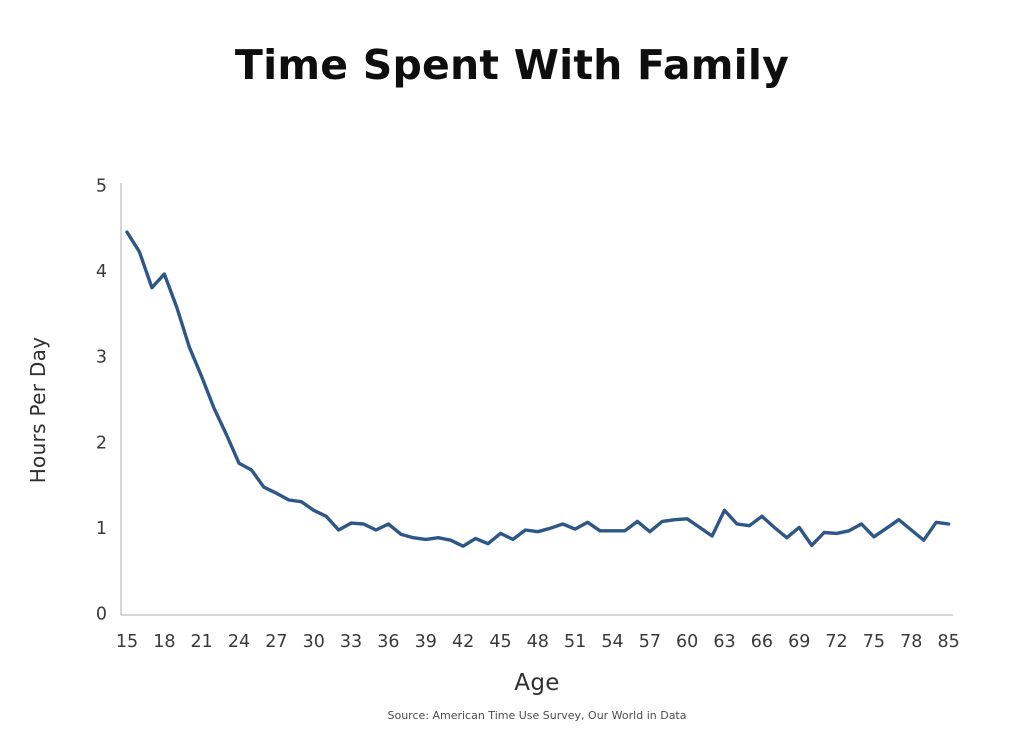 Image resolution: width=1024 pixels, height=744 pixels. What do you see at coordinates (239, 642) in the screenshot?
I see `x-tick-label: 24` at bounding box center [239, 642].